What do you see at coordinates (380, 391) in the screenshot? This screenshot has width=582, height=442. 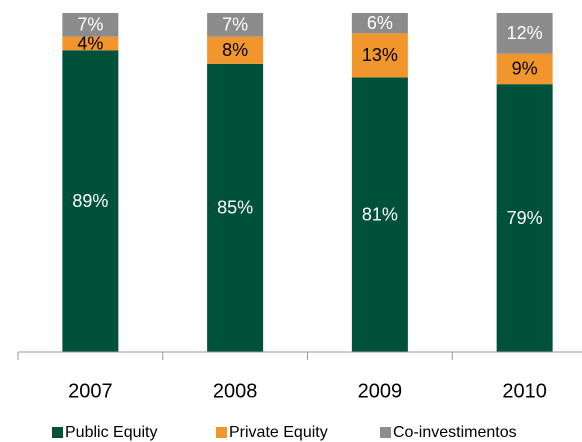 I see `x-tick-label: 2009` at bounding box center [380, 391].